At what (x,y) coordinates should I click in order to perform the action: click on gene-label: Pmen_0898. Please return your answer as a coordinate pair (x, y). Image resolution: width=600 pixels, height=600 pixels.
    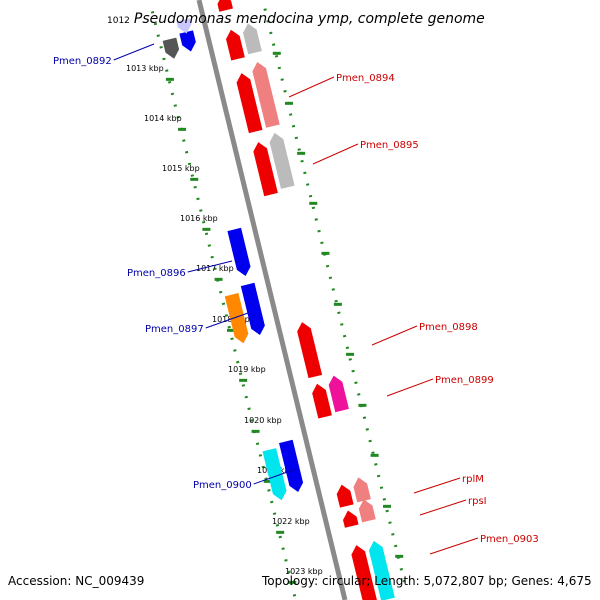
    Looking at the image, I should click on (448, 327).